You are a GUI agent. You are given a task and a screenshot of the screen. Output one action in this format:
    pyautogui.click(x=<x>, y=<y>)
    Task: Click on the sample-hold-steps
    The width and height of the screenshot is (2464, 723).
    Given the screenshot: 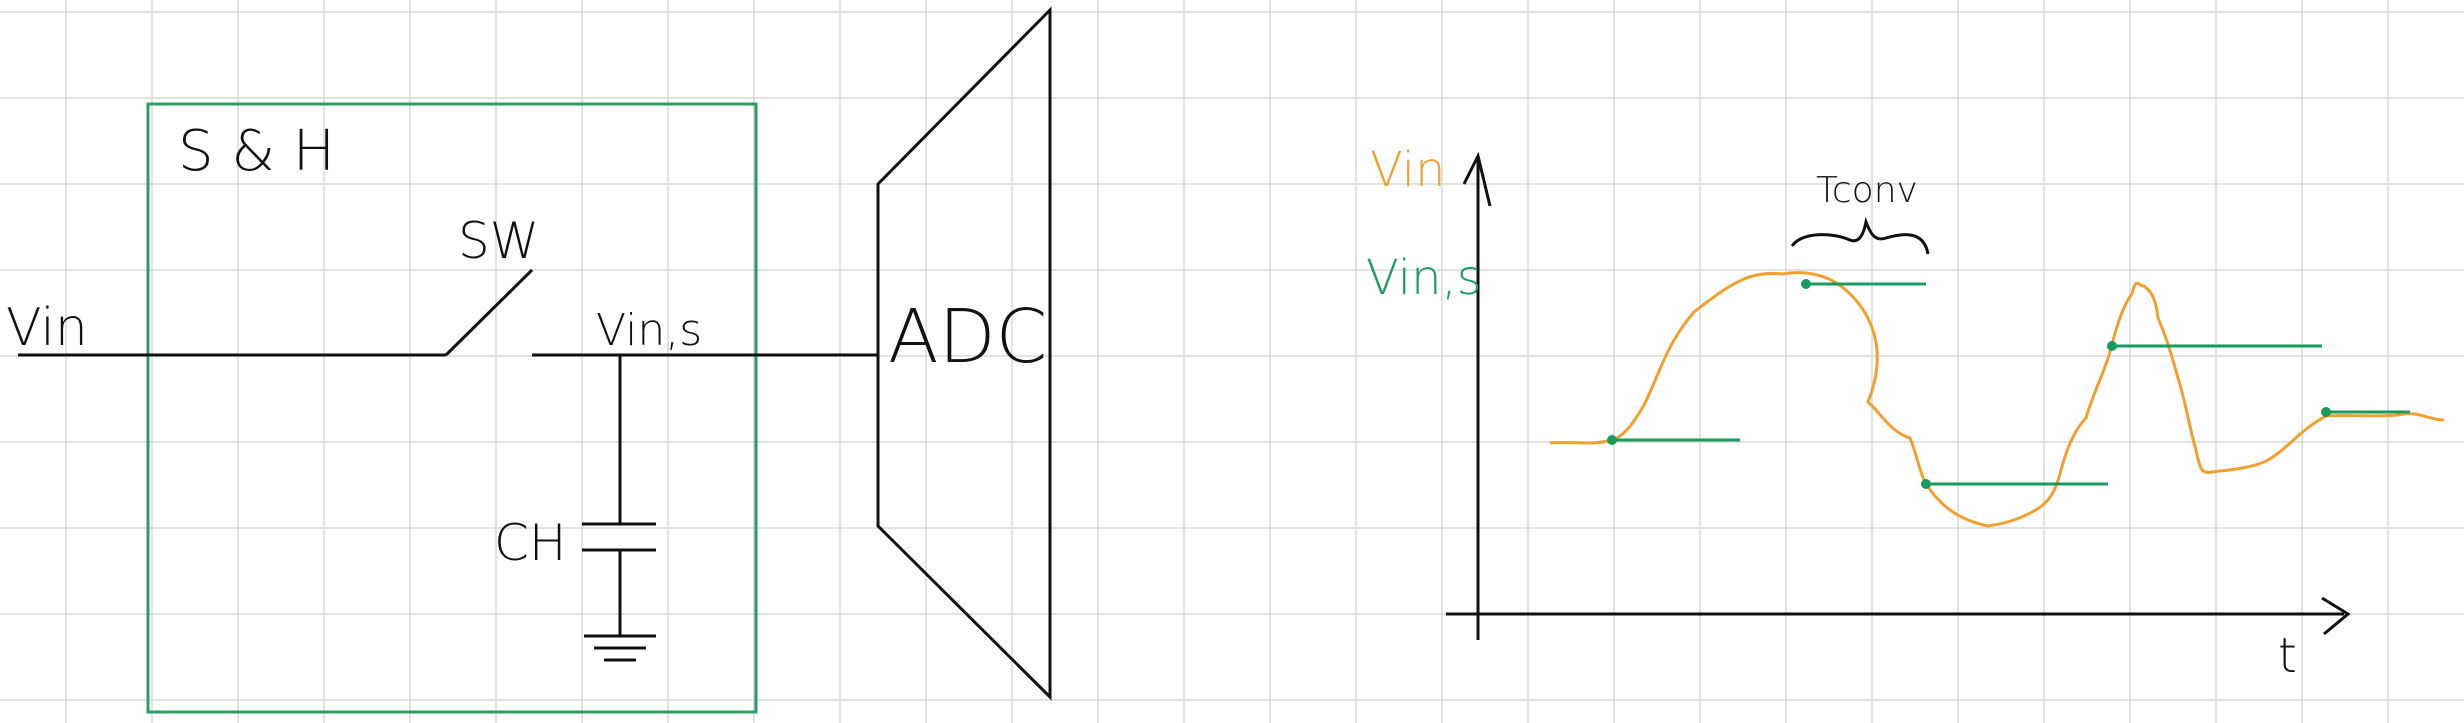 What is the action you would take?
    pyautogui.click(x=2011, y=384)
    